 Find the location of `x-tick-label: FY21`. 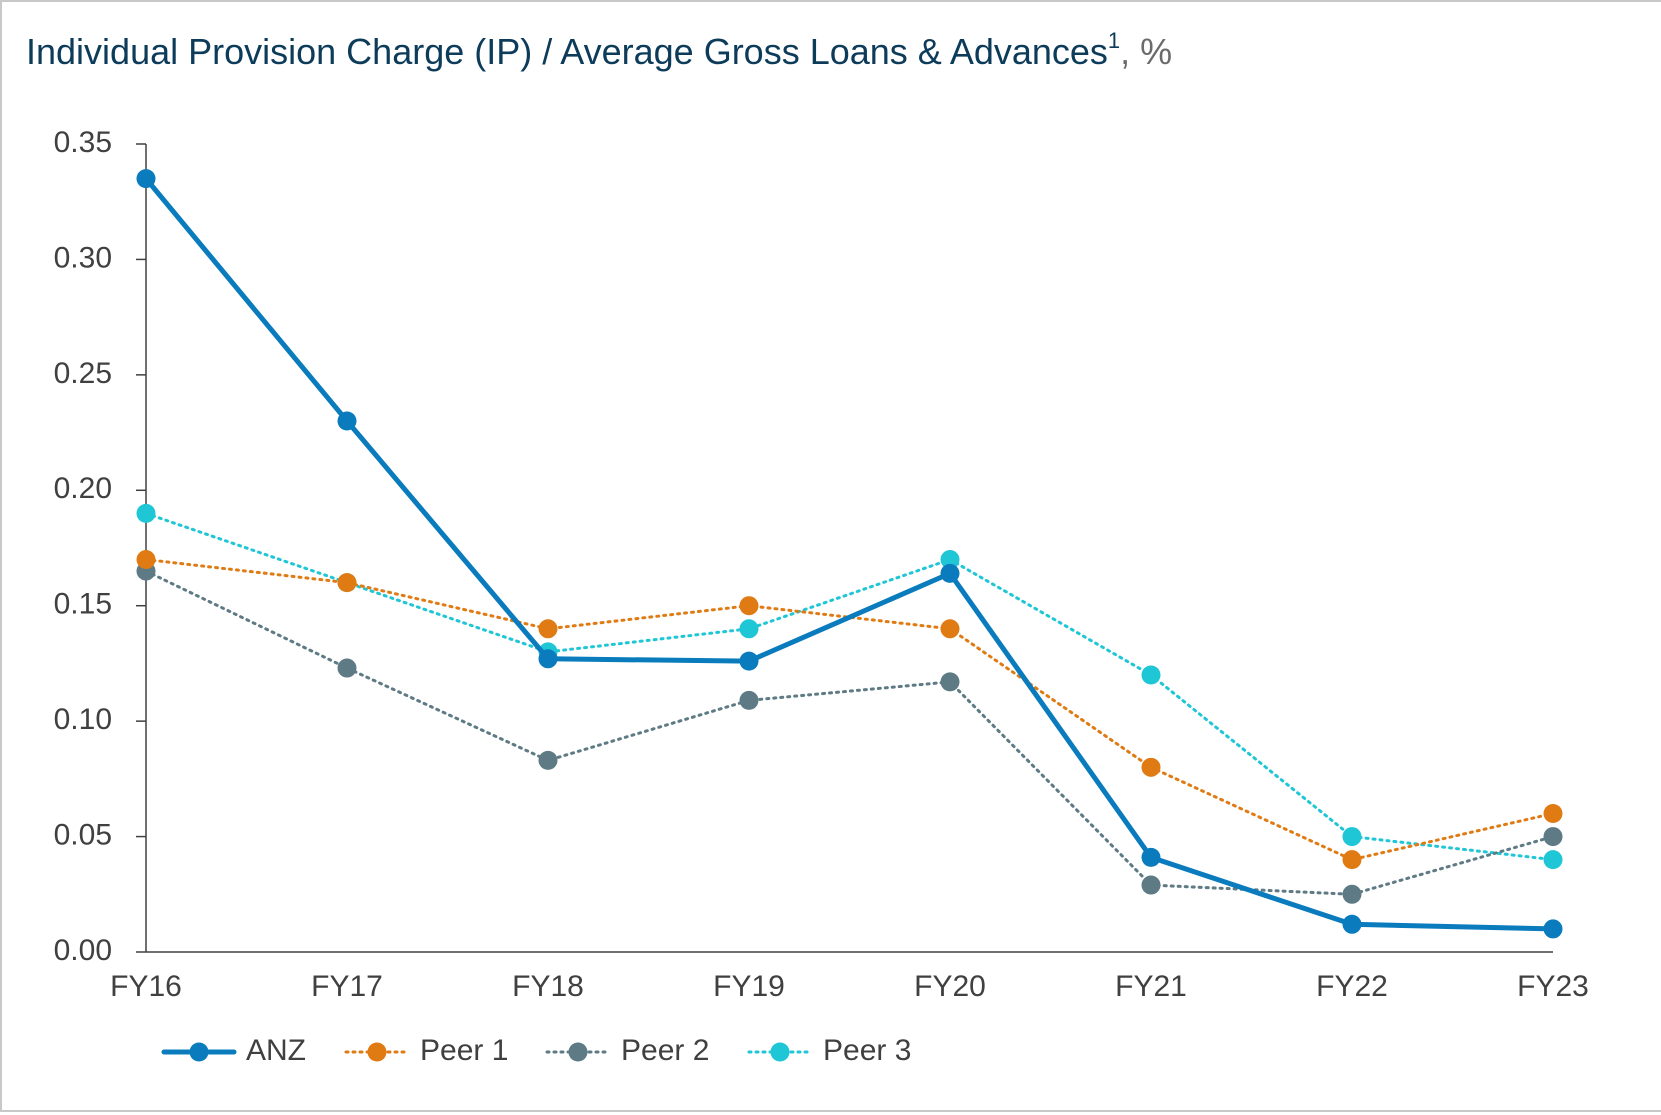

x-tick-label: FY21 is located at coordinates (1151, 986).